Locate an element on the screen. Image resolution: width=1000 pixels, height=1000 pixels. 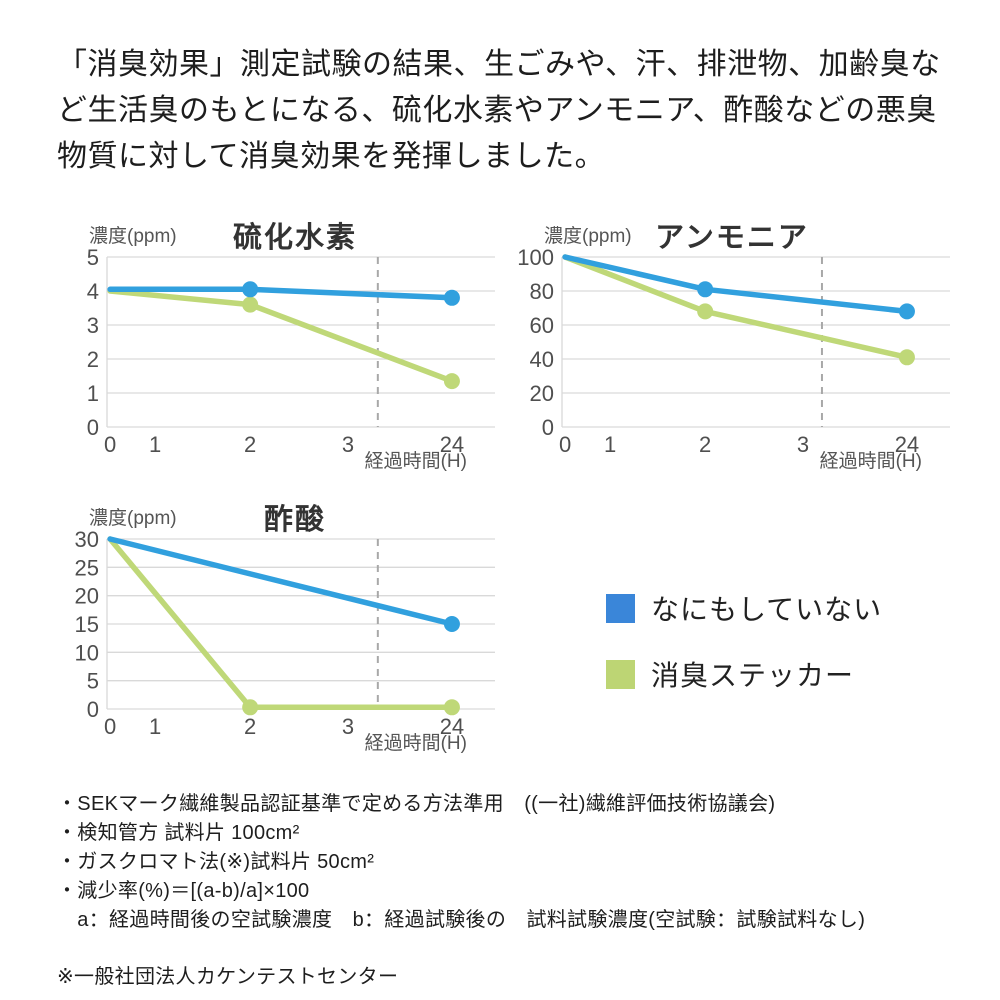
y-tick-label: 10 is located at coordinates (87, 652).